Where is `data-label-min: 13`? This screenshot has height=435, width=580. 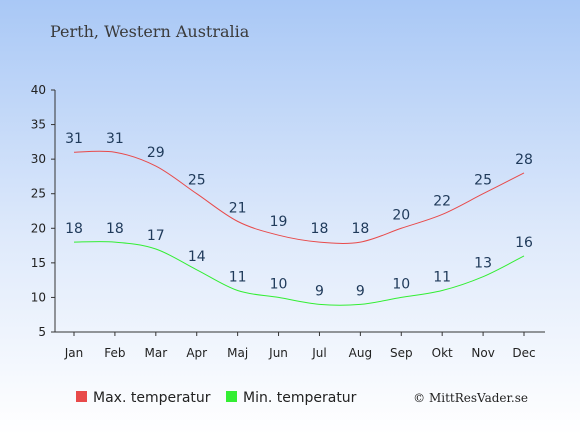 data-label-min: 13 is located at coordinates (483, 264).